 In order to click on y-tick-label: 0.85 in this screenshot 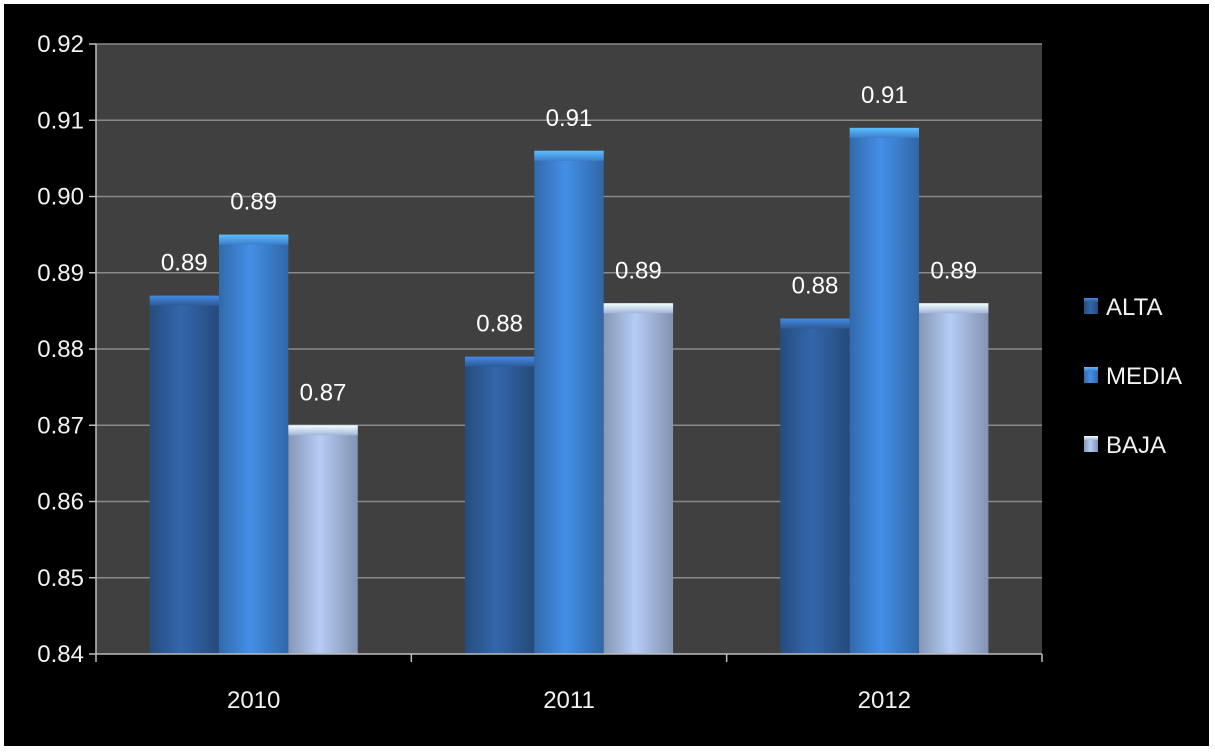, I will do `click(60, 578)`.